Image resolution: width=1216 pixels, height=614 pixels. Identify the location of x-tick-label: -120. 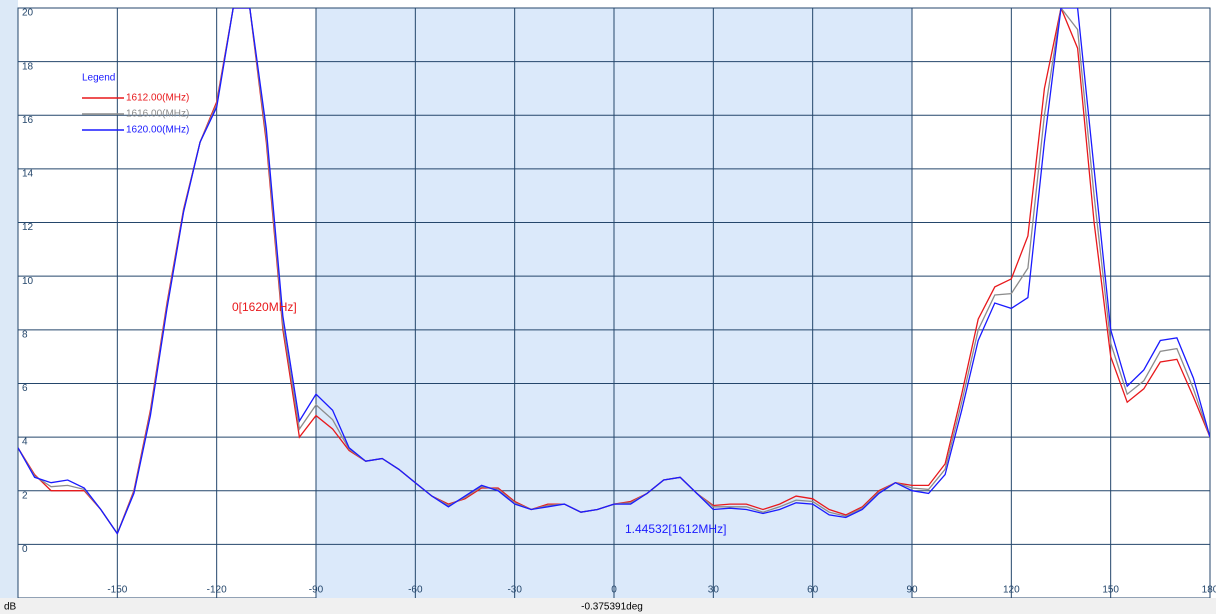
(217, 590).